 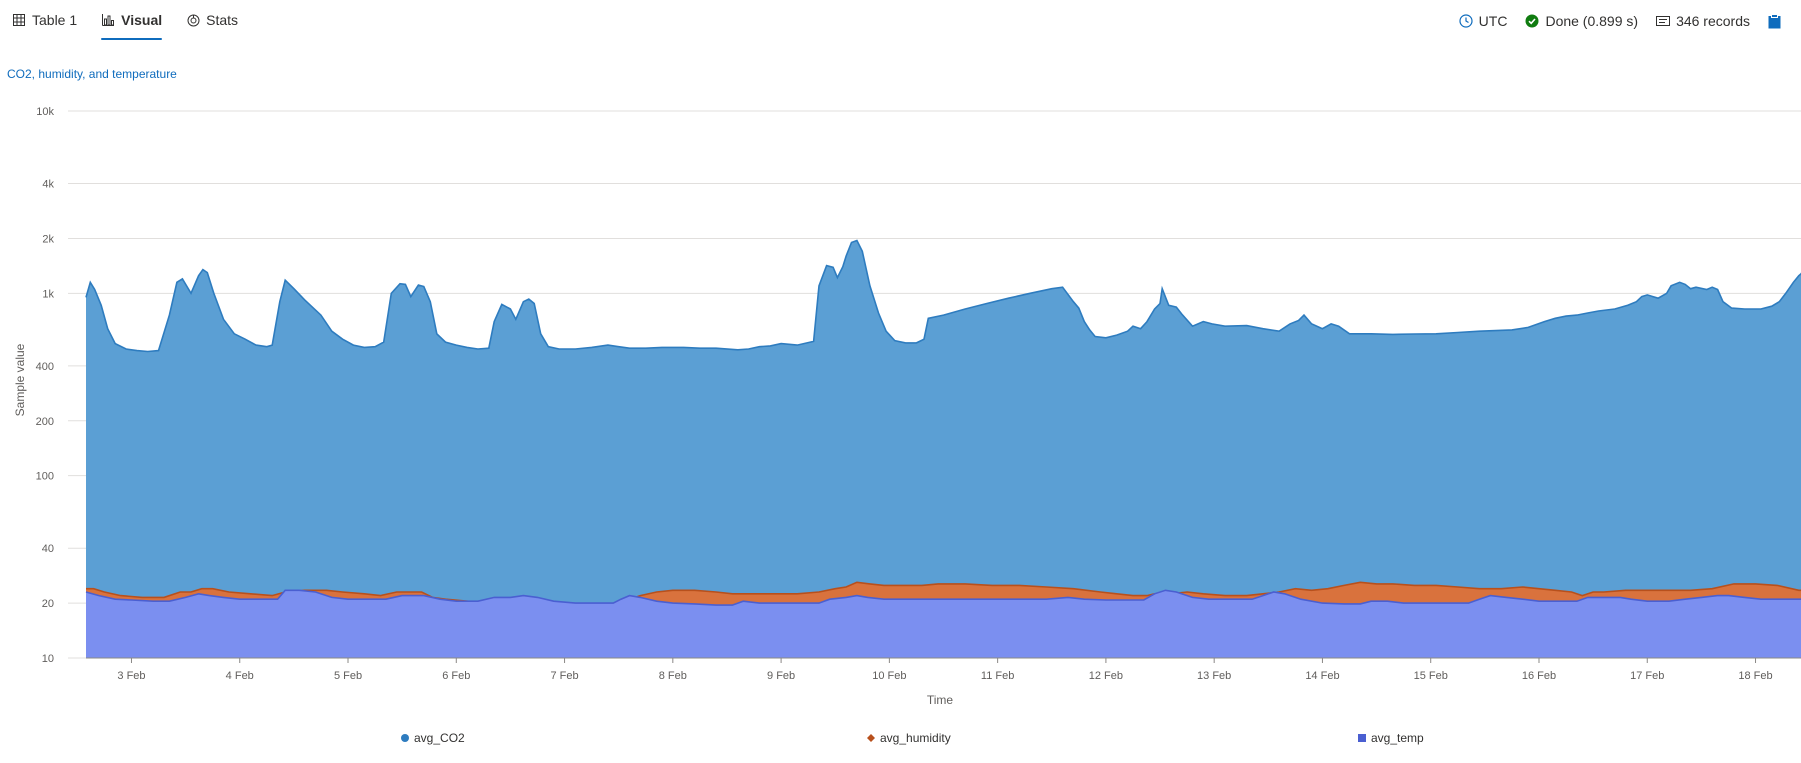 I want to click on tab-table-1: Table 1, so click(x=44, y=20).